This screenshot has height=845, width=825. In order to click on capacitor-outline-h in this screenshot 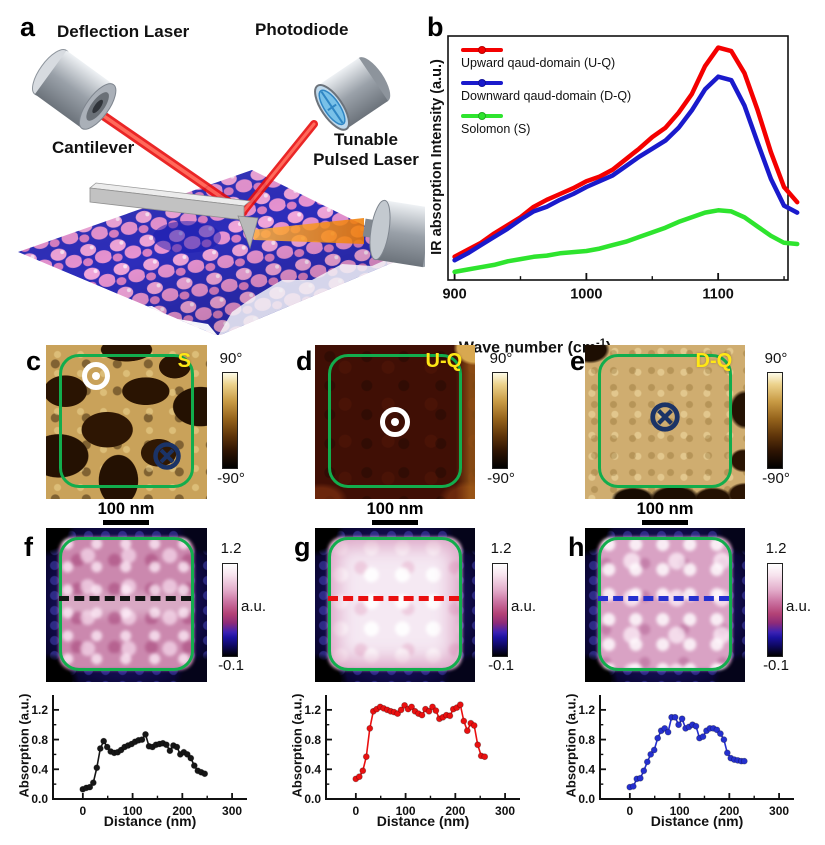, I will do `click(665, 604)`.